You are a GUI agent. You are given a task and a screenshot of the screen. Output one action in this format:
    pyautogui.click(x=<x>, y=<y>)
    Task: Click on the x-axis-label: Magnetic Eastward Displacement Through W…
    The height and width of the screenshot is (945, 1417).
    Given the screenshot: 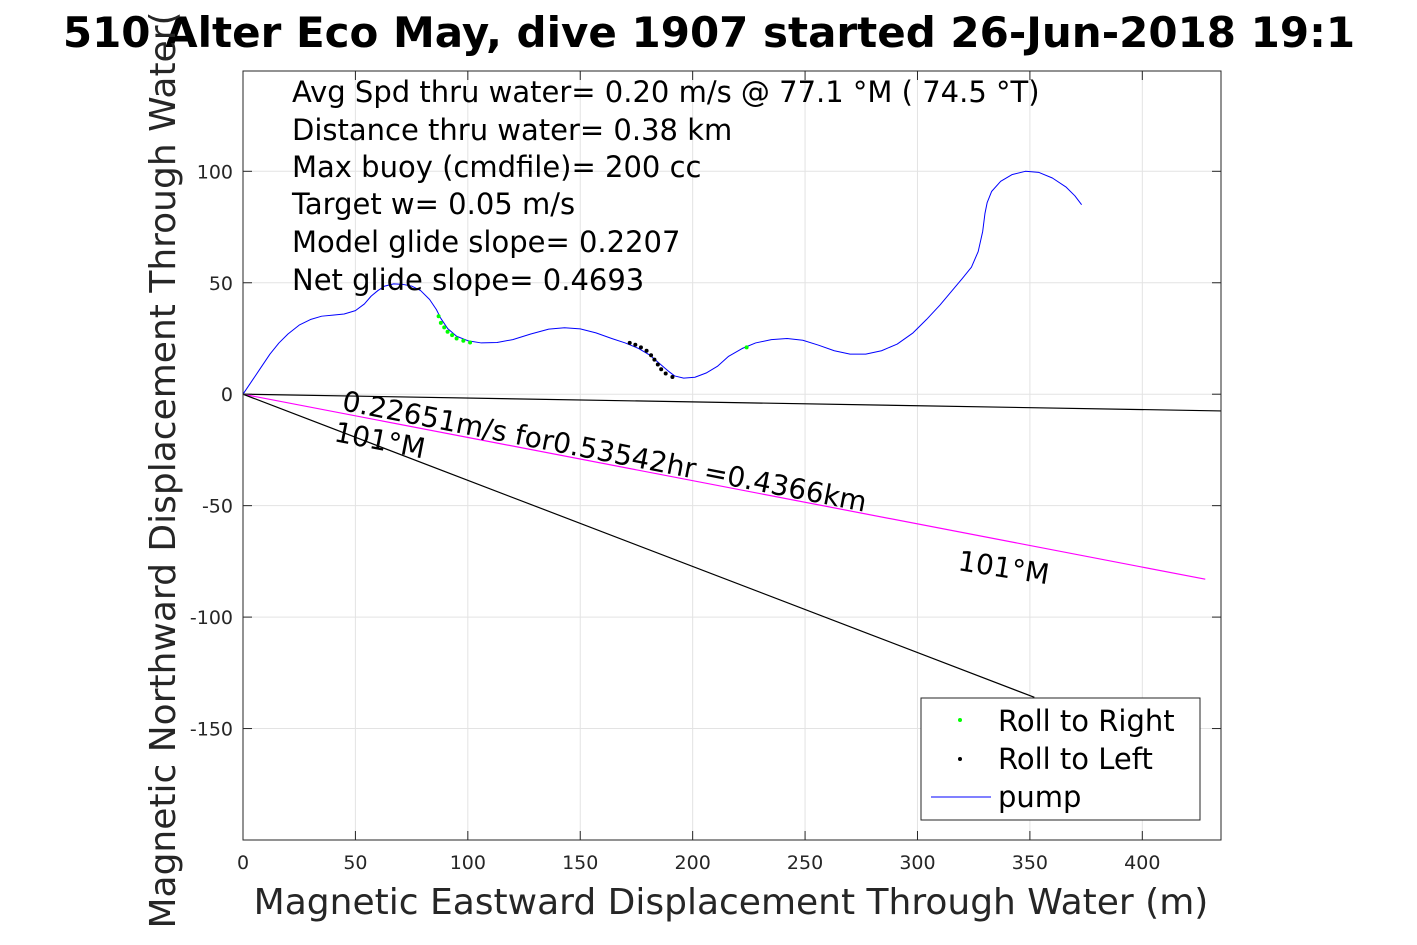 What is the action you would take?
    pyautogui.click(x=731, y=902)
    